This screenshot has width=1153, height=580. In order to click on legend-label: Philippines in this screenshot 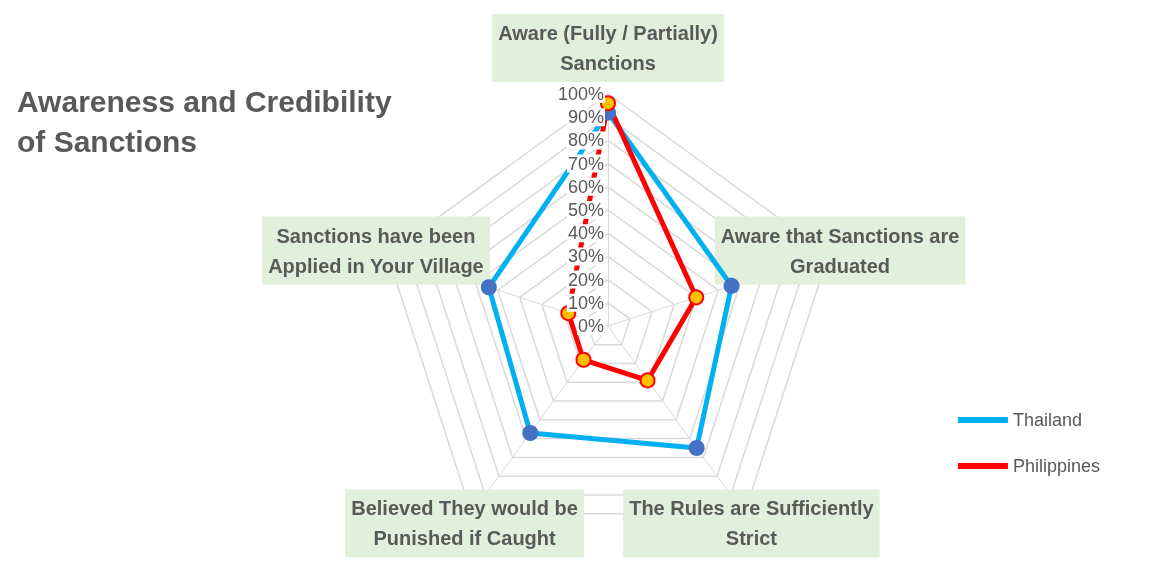, I will do `click(1056, 466)`.